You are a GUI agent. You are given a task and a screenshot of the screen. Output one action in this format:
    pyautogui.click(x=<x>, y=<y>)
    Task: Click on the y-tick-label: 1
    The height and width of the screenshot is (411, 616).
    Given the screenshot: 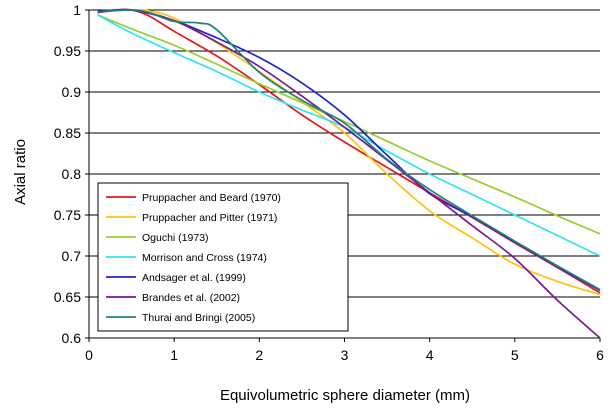 What is the action you would take?
    pyautogui.click(x=77, y=10)
    